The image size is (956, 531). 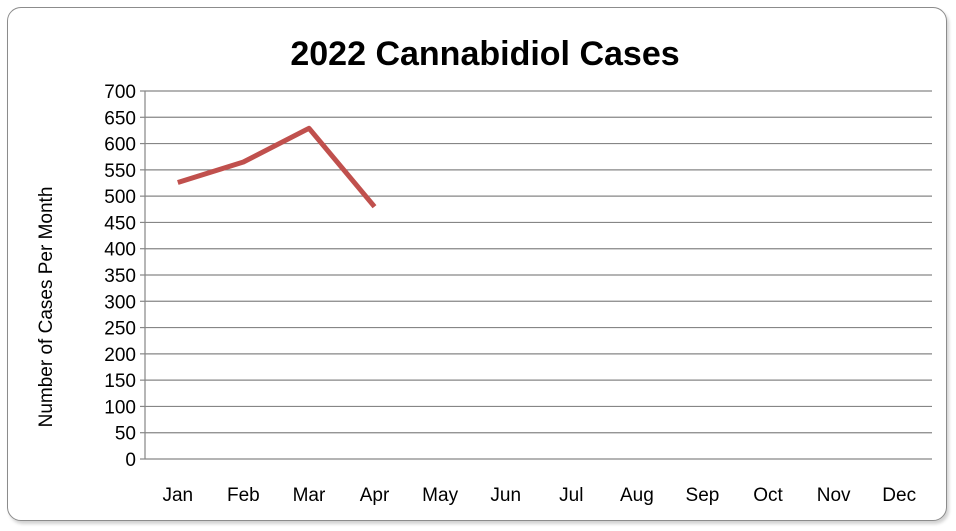 What do you see at coordinates (130, 460) in the screenshot?
I see `y-tick-label: 0` at bounding box center [130, 460].